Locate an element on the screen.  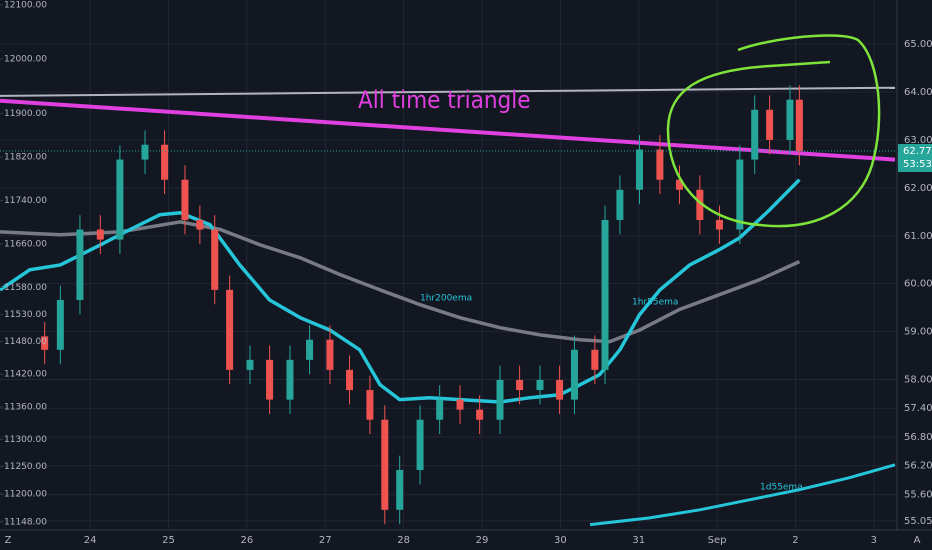
y-tick-label: 11900.00 is located at coordinates (25, 114).